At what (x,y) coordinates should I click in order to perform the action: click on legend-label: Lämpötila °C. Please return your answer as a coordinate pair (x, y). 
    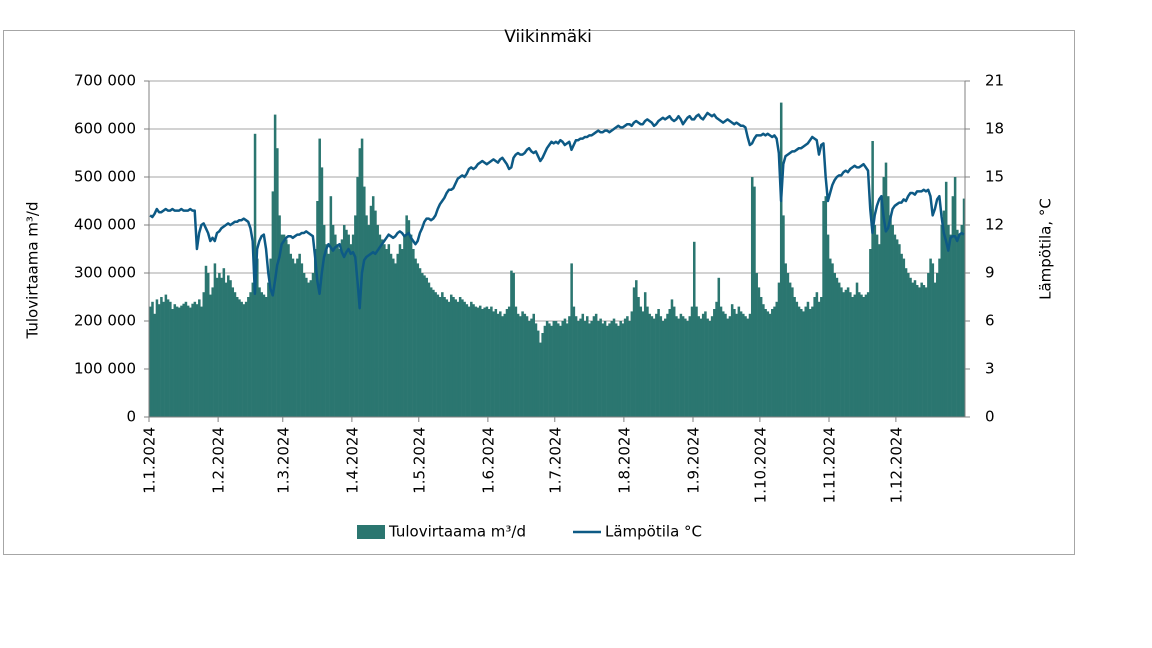
    Looking at the image, I should click on (653, 532).